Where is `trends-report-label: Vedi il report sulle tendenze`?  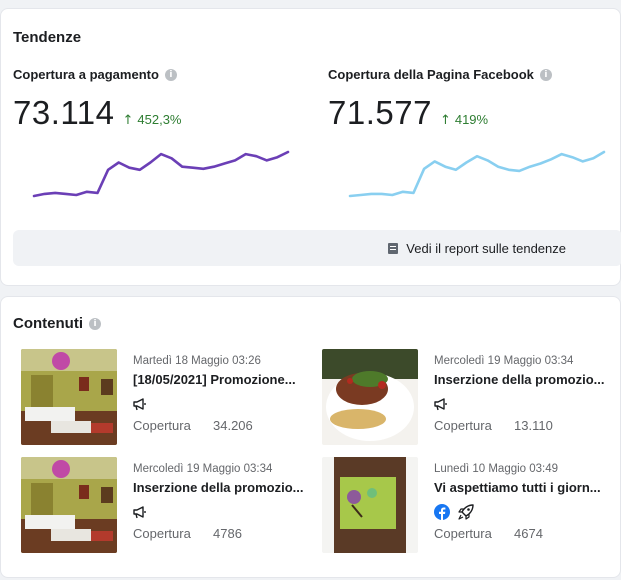
trends-report-label: Vedi il report sulle tendenze is located at coordinates (486, 248).